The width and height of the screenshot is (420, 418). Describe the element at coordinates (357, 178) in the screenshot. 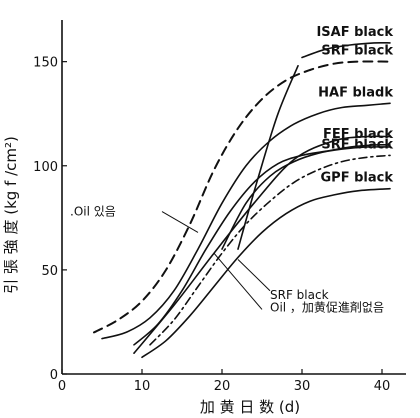

I see `series-label: GPF black` at that location.